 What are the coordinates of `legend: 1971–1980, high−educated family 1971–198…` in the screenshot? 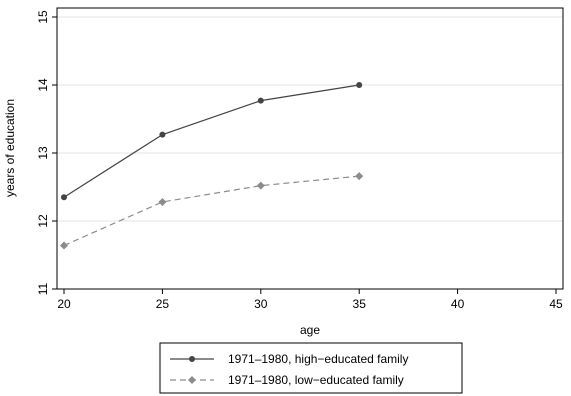 It's located at (311, 368).